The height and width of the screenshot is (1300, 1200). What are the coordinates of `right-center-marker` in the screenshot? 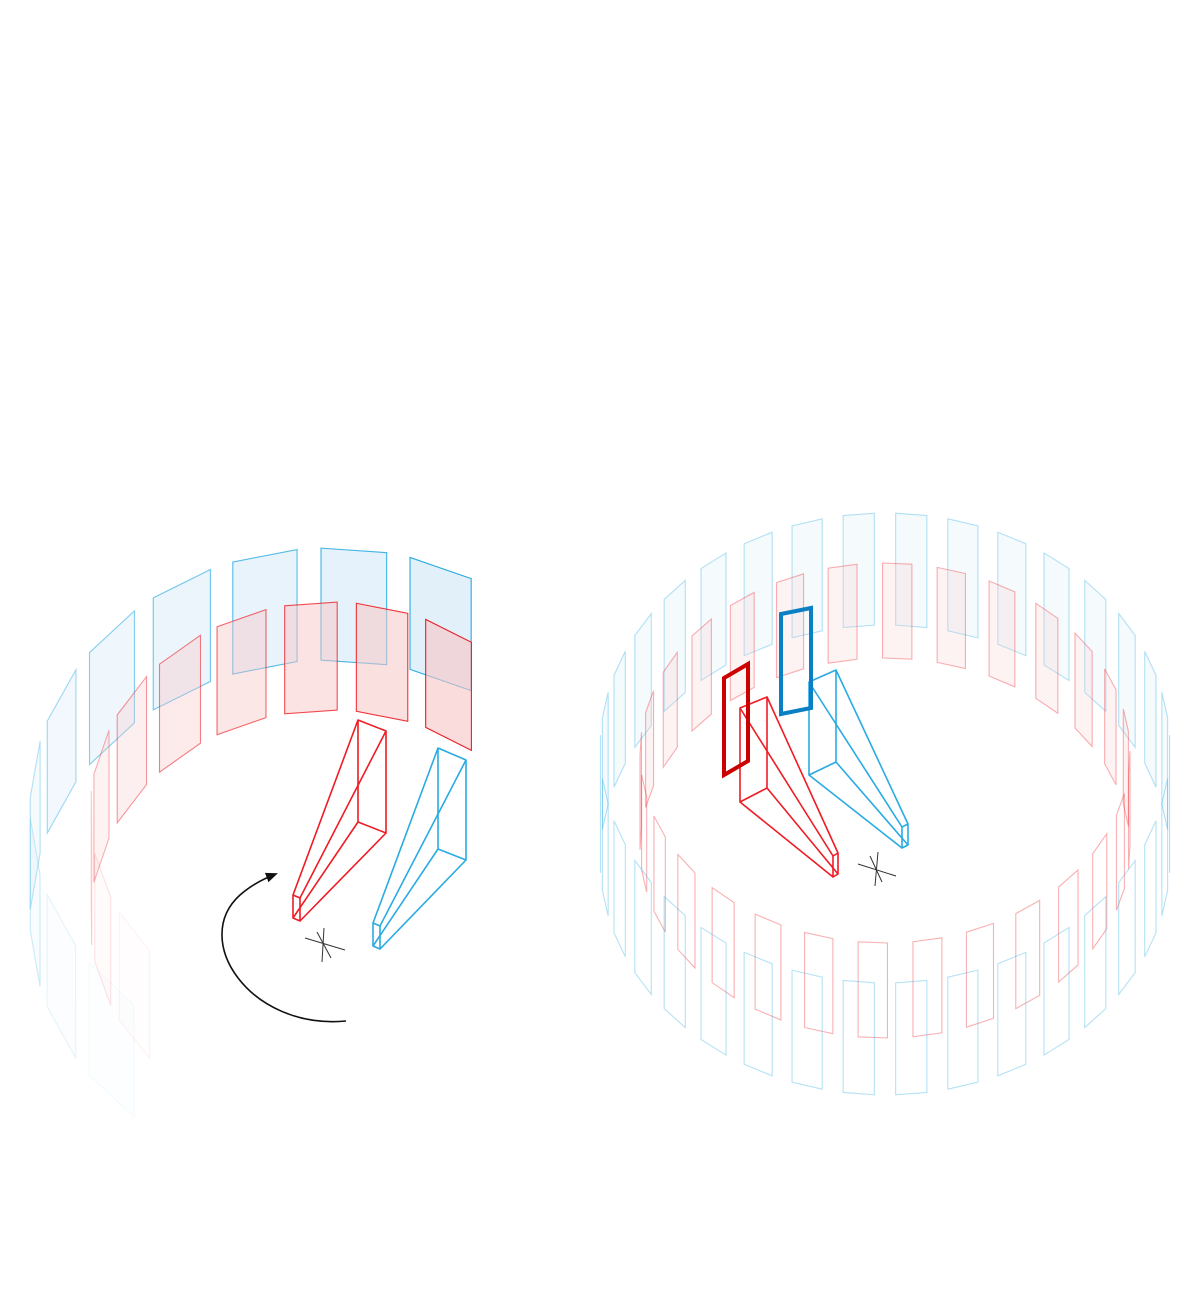 It's located at (877, 869).